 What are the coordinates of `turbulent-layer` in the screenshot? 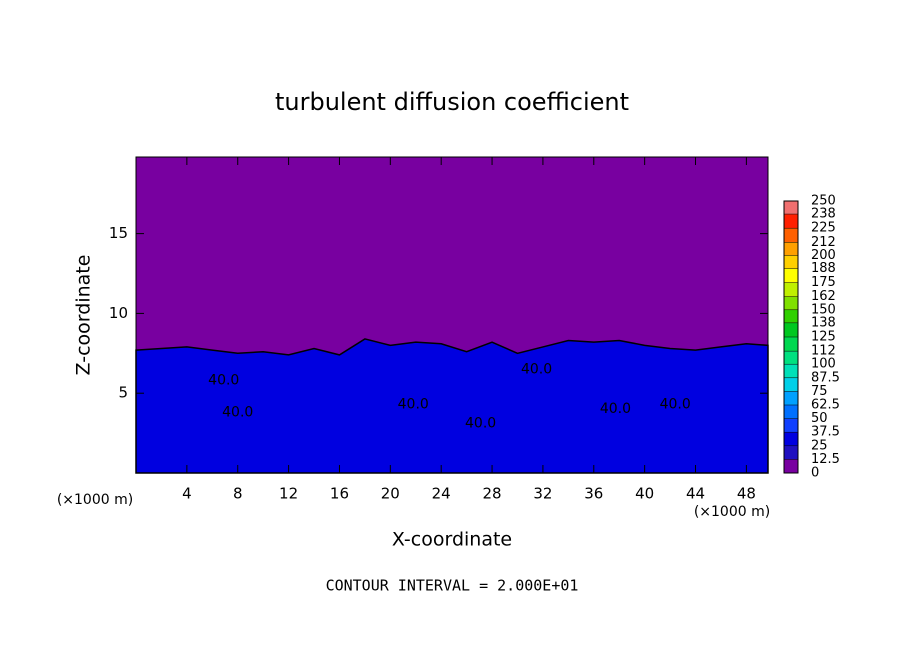 It's located at (452, 406).